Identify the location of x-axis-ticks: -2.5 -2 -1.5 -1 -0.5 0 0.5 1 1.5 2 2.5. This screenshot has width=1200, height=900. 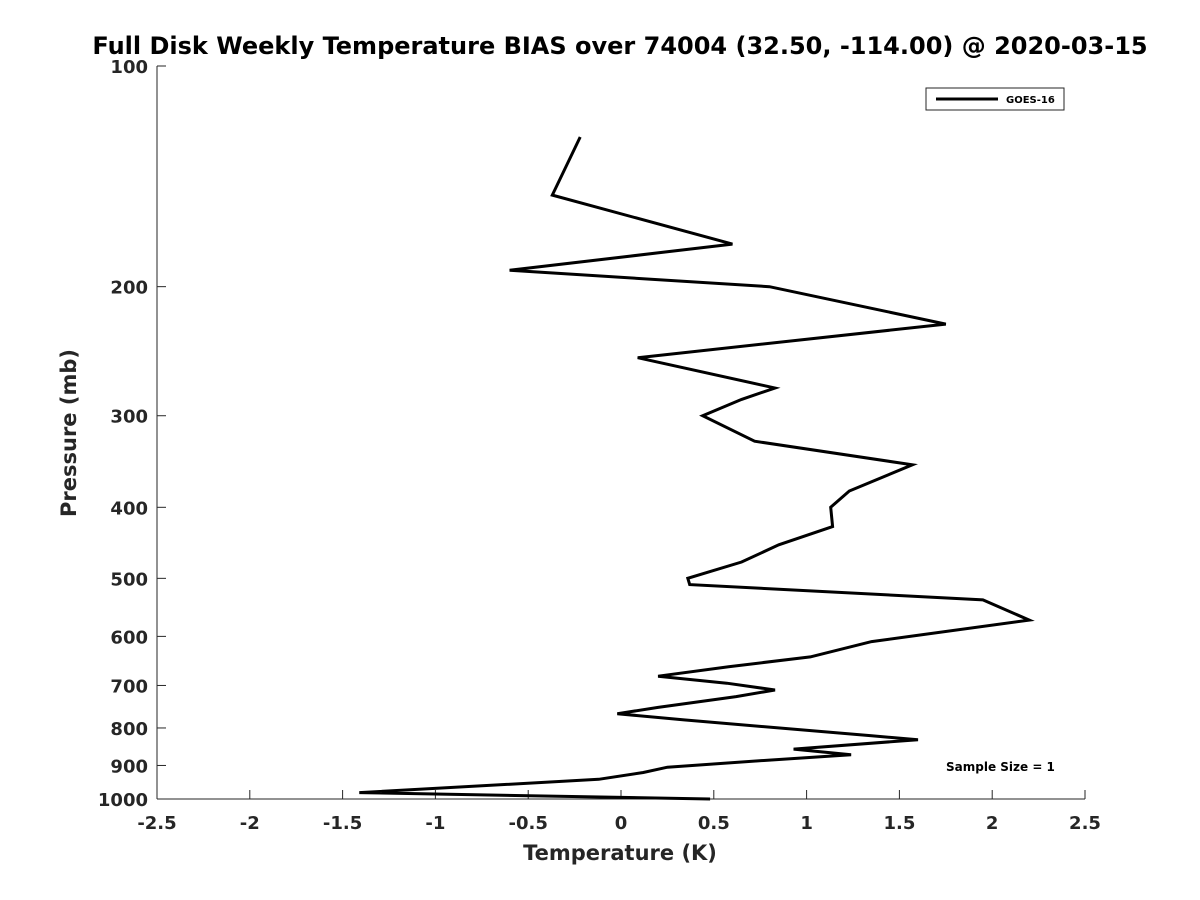
(619, 812).